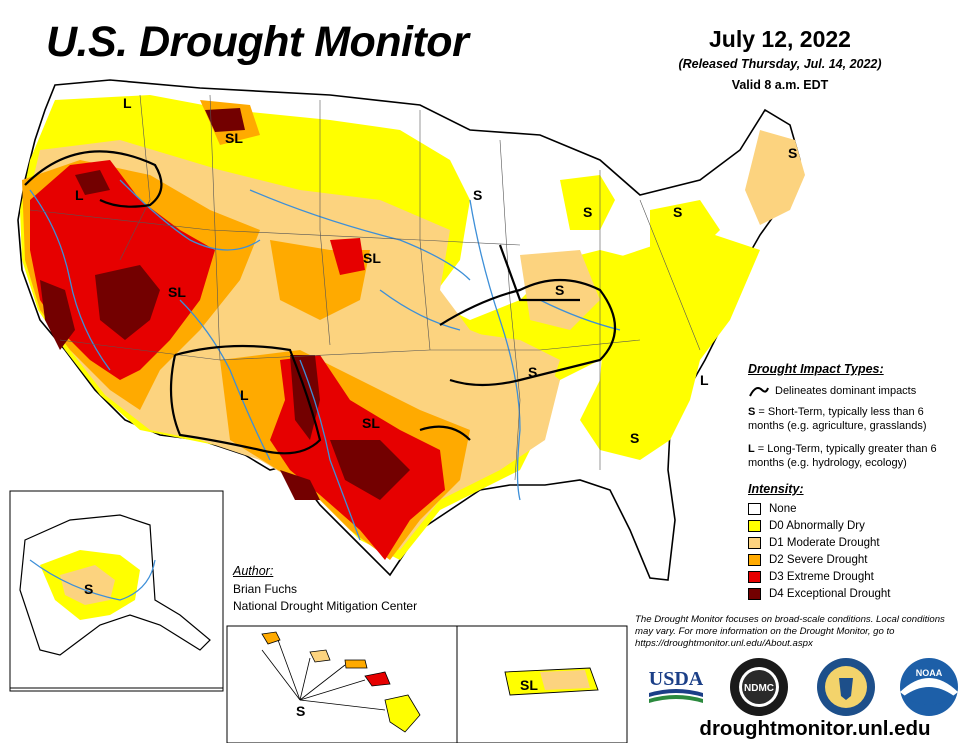 The height and width of the screenshot is (743, 965). Describe the element at coordinates (817, 525) in the screenshot. I see `intensity-label: D0 Abnormally Dry` at that location.